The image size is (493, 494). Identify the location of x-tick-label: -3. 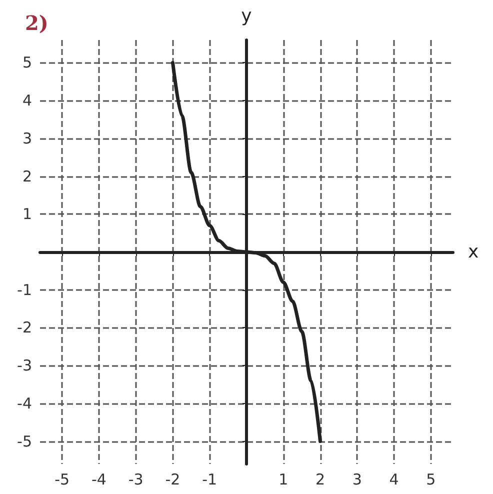
(136, 479).